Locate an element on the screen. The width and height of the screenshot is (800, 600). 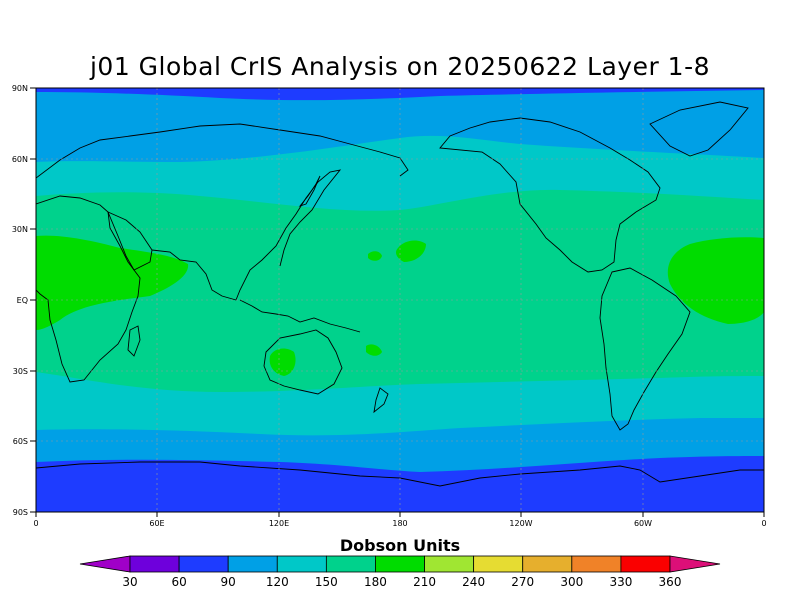
coast-asia-east is located at coordinates (246, 235).